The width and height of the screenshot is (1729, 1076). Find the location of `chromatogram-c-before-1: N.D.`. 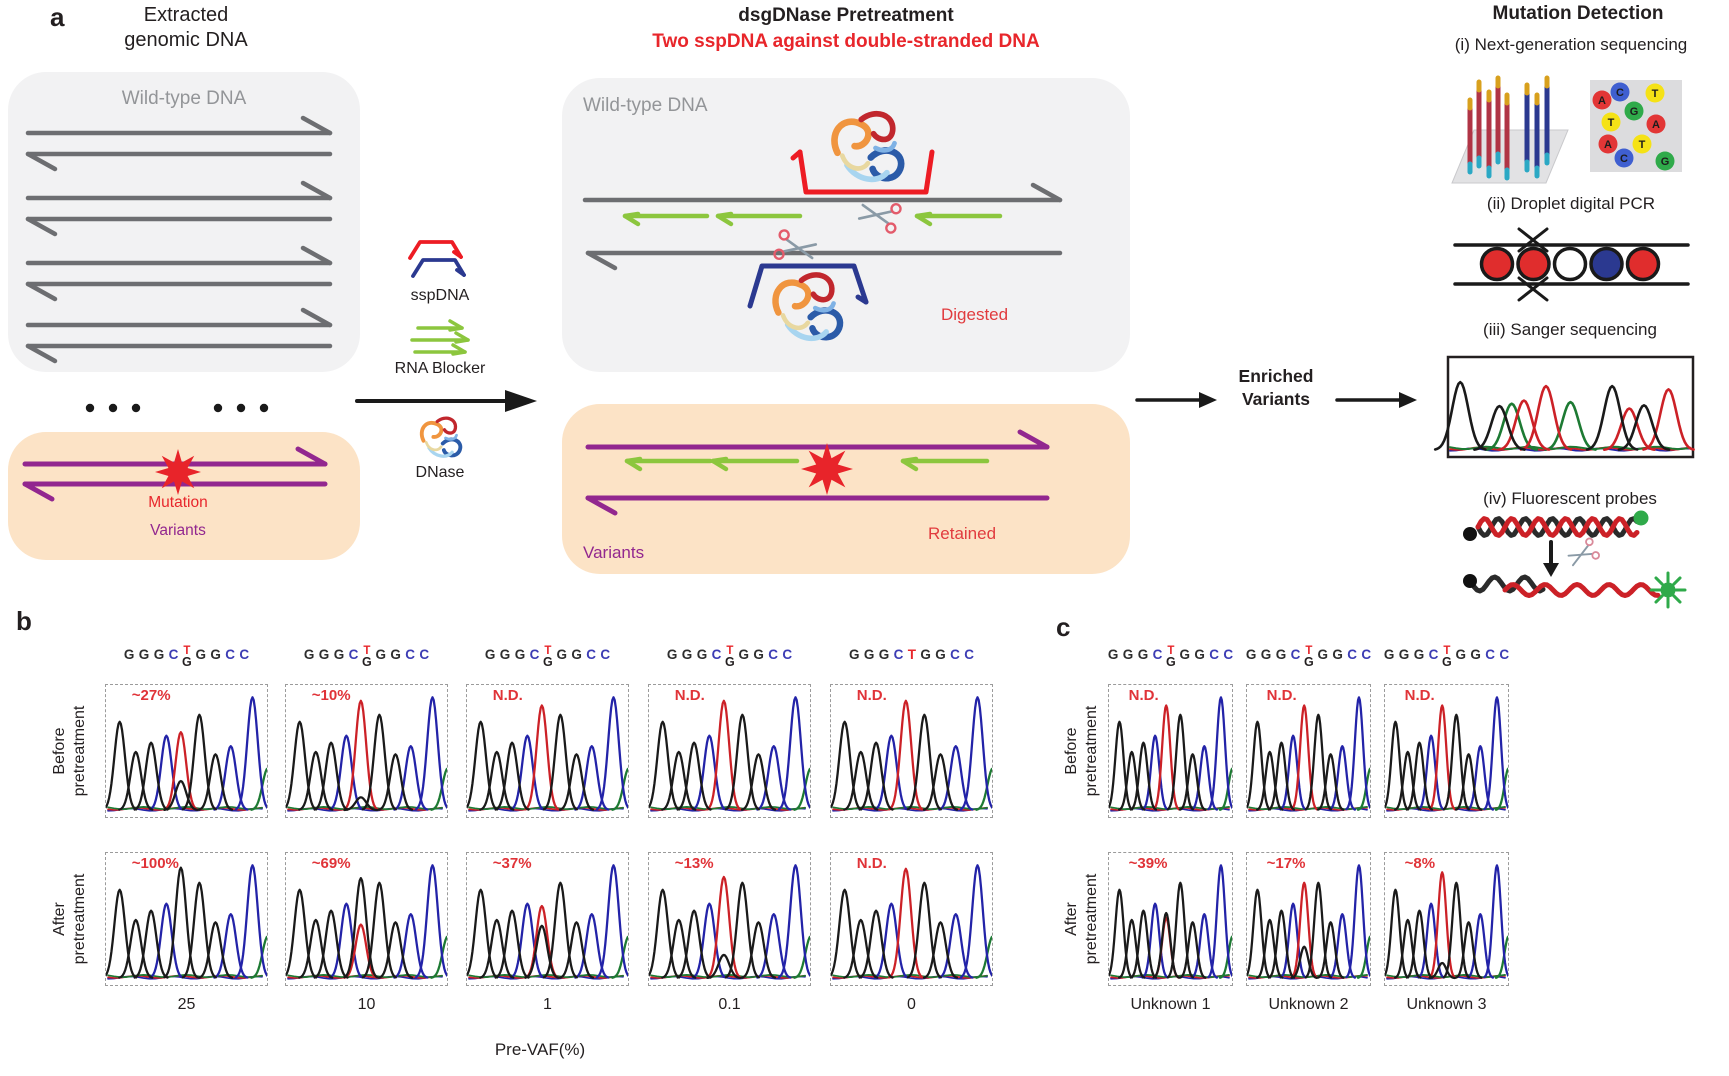

chromatogram-c-before-1: N.D. is located at coordinates (1170, 751).